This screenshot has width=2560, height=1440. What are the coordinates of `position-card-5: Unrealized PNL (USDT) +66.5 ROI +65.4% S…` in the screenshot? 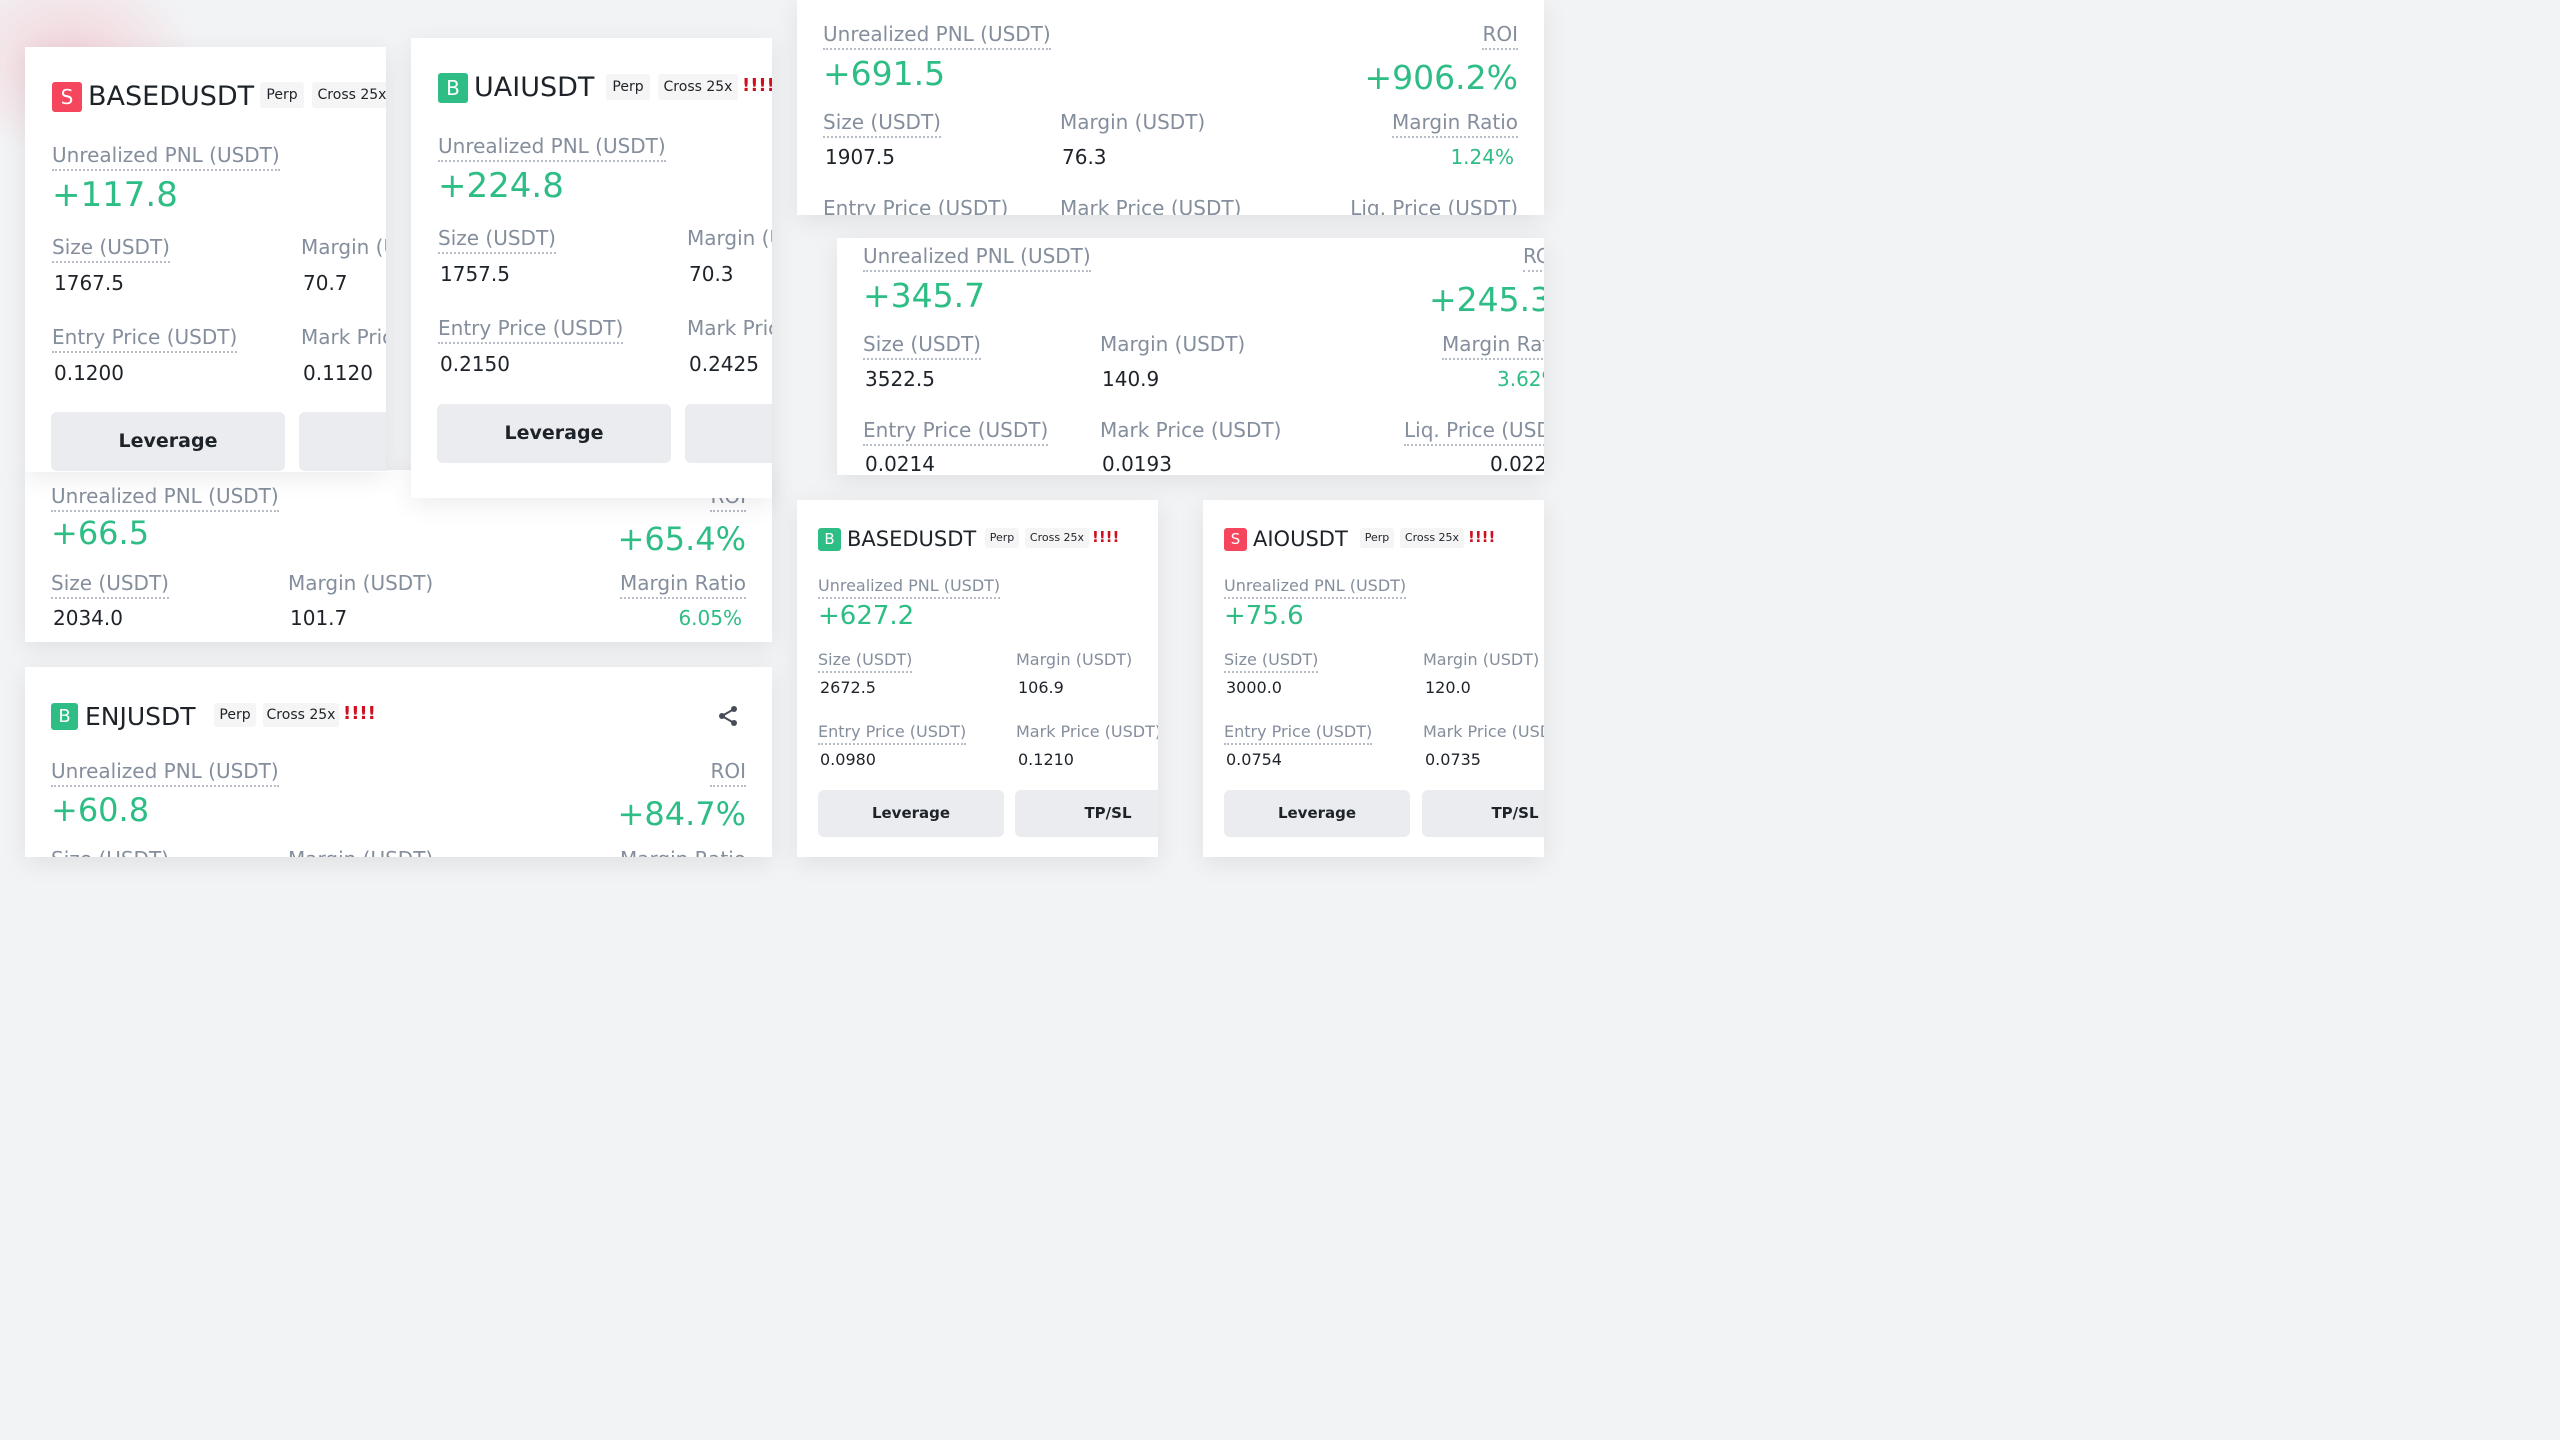 It's located at (398, 556).